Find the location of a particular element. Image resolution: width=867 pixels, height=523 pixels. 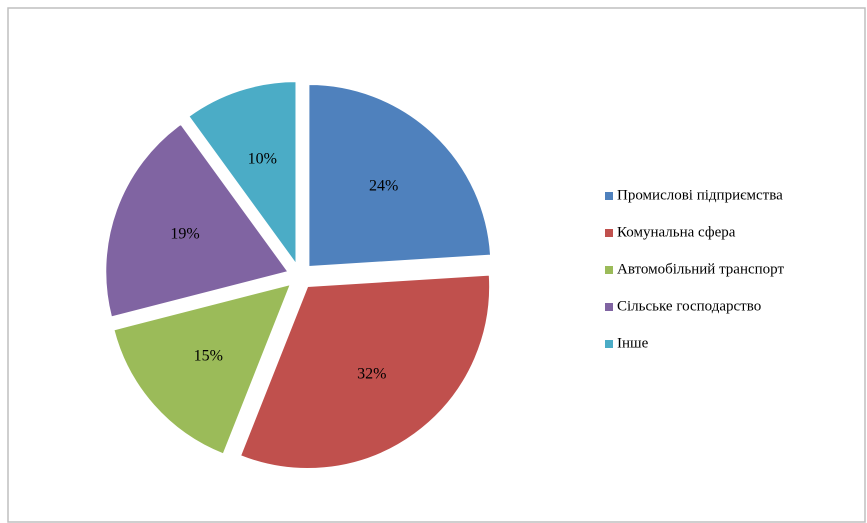

legend-text: Промислові підприємства is located at coordinates (700, 195).